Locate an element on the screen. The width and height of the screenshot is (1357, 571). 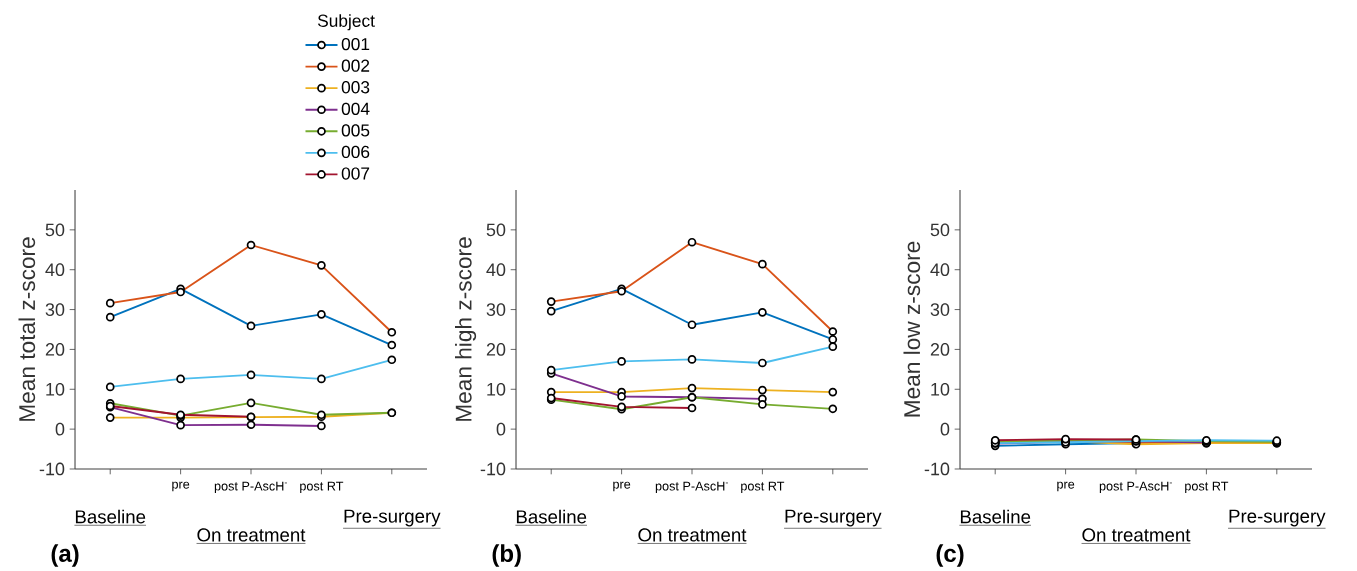
legend-label: 007 is located at coordinates (355, 173).